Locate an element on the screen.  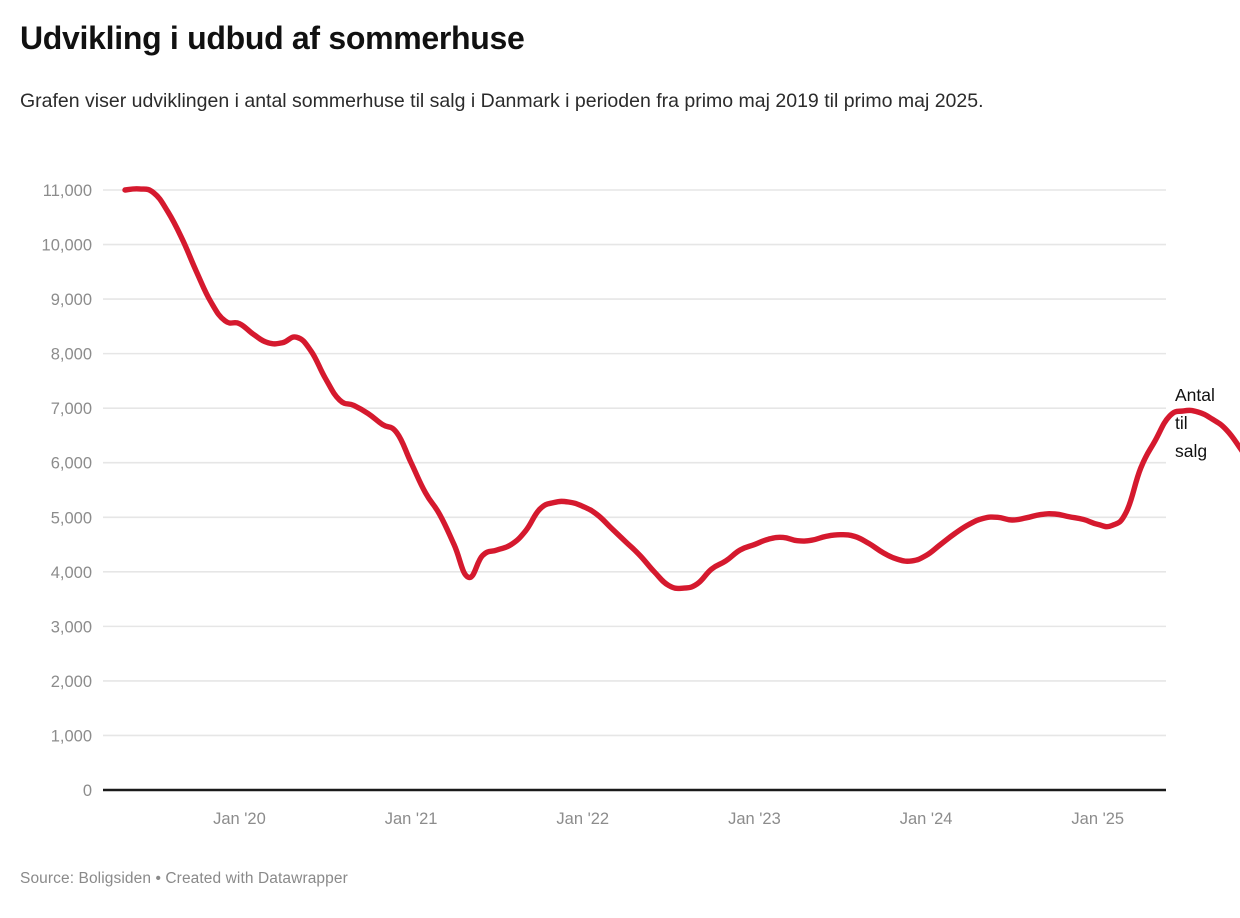
x-axis-tick-label: Jan '20 is located at coordinates (239, 819).